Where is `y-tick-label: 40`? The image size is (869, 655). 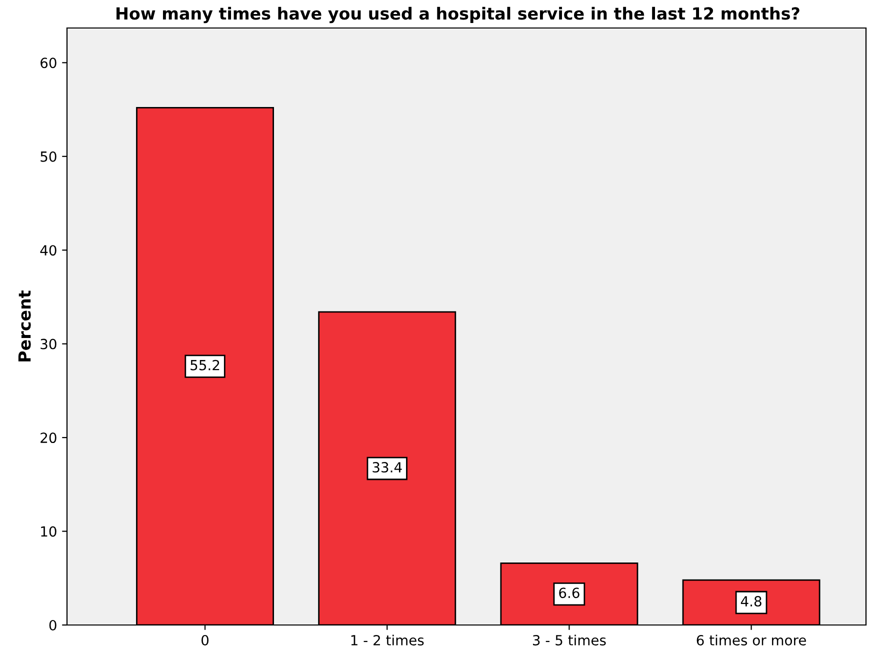
y-tick-label: 40 is located at coordinates (48, 250).